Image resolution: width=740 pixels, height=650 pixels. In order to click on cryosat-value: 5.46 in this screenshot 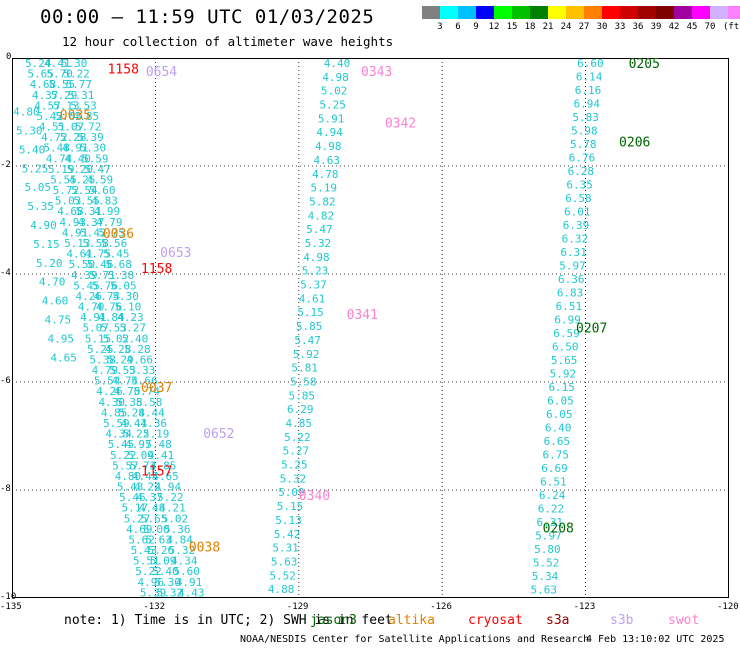, I will do `click(100, 264)`.